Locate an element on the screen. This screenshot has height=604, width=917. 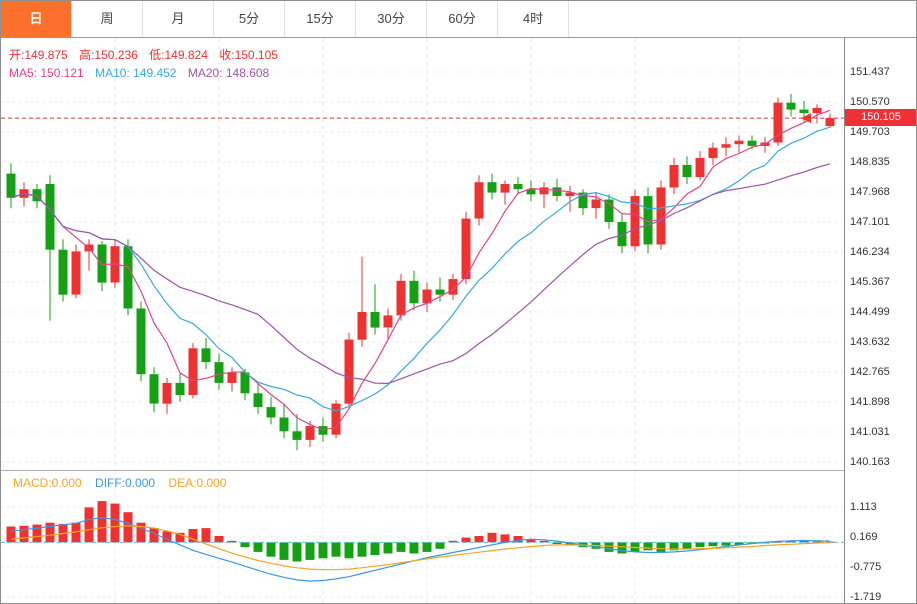
diff-value: DIFF:0.000 is located at coordinates (125, 483).